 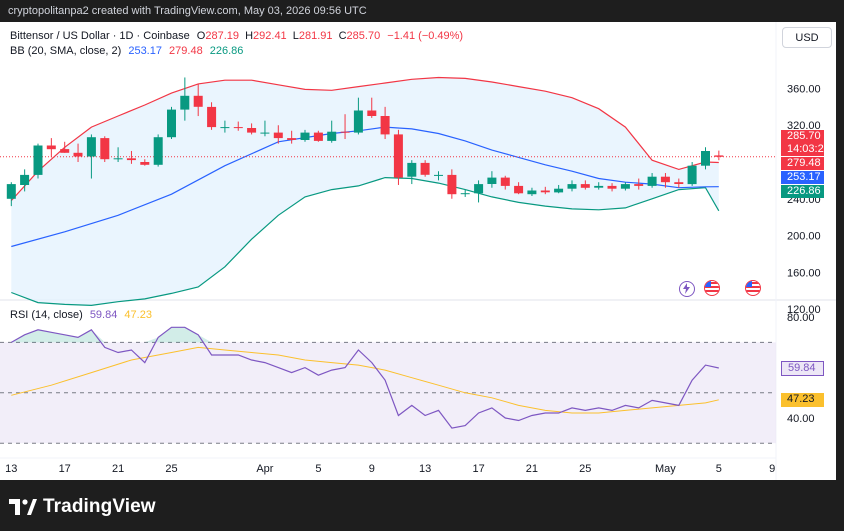 I want to click on rsi-ma-line, so click(x=365, y=380).